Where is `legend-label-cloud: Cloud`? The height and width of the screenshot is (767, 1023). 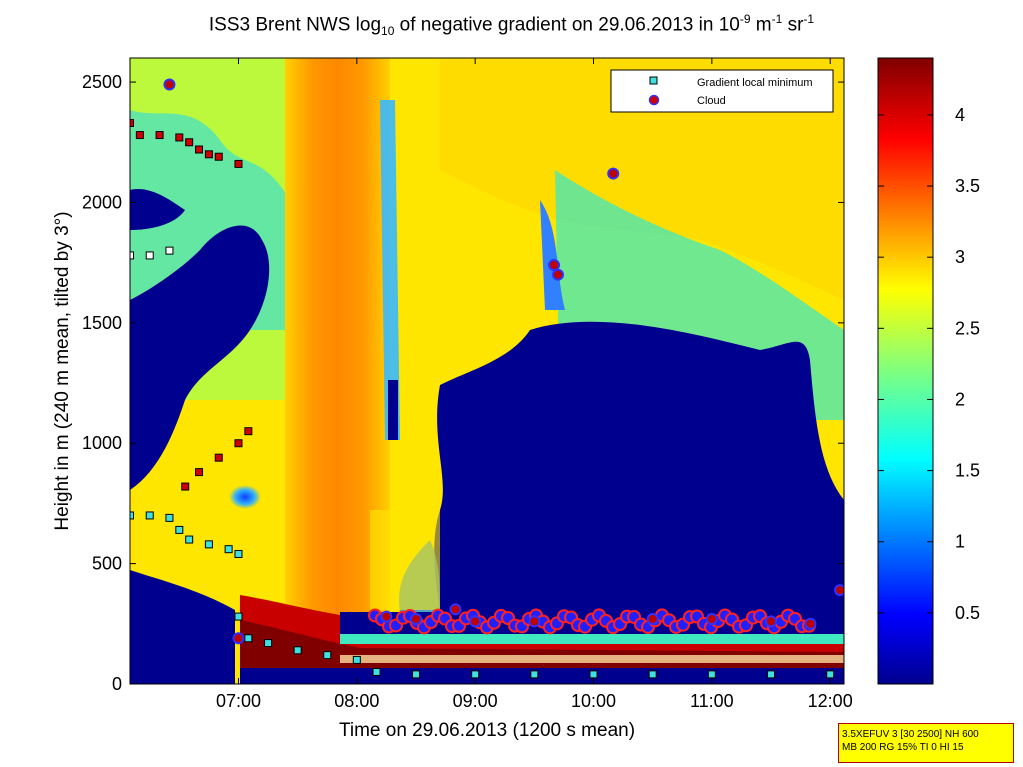
legend-label-cloud: Cloud is located at coordinates (711, 101).